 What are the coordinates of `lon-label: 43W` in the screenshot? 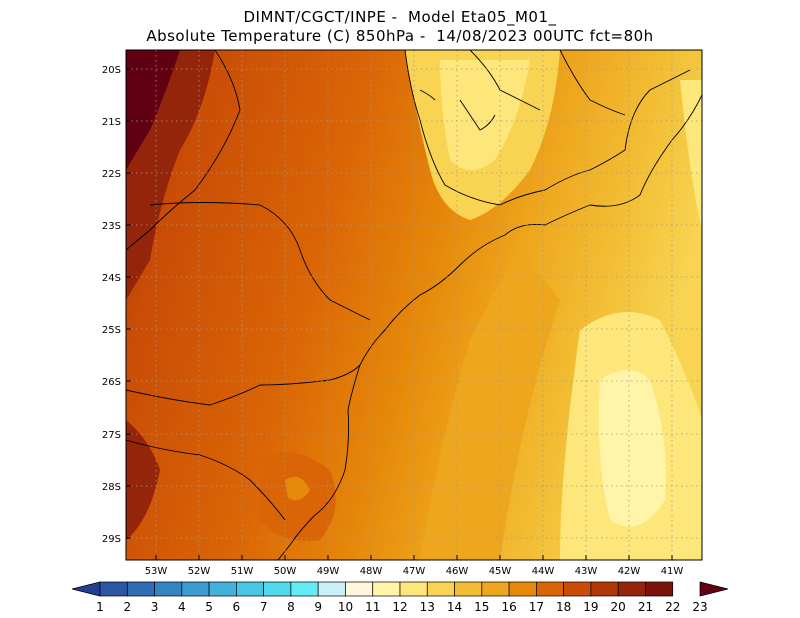 It's located at (586, 571).